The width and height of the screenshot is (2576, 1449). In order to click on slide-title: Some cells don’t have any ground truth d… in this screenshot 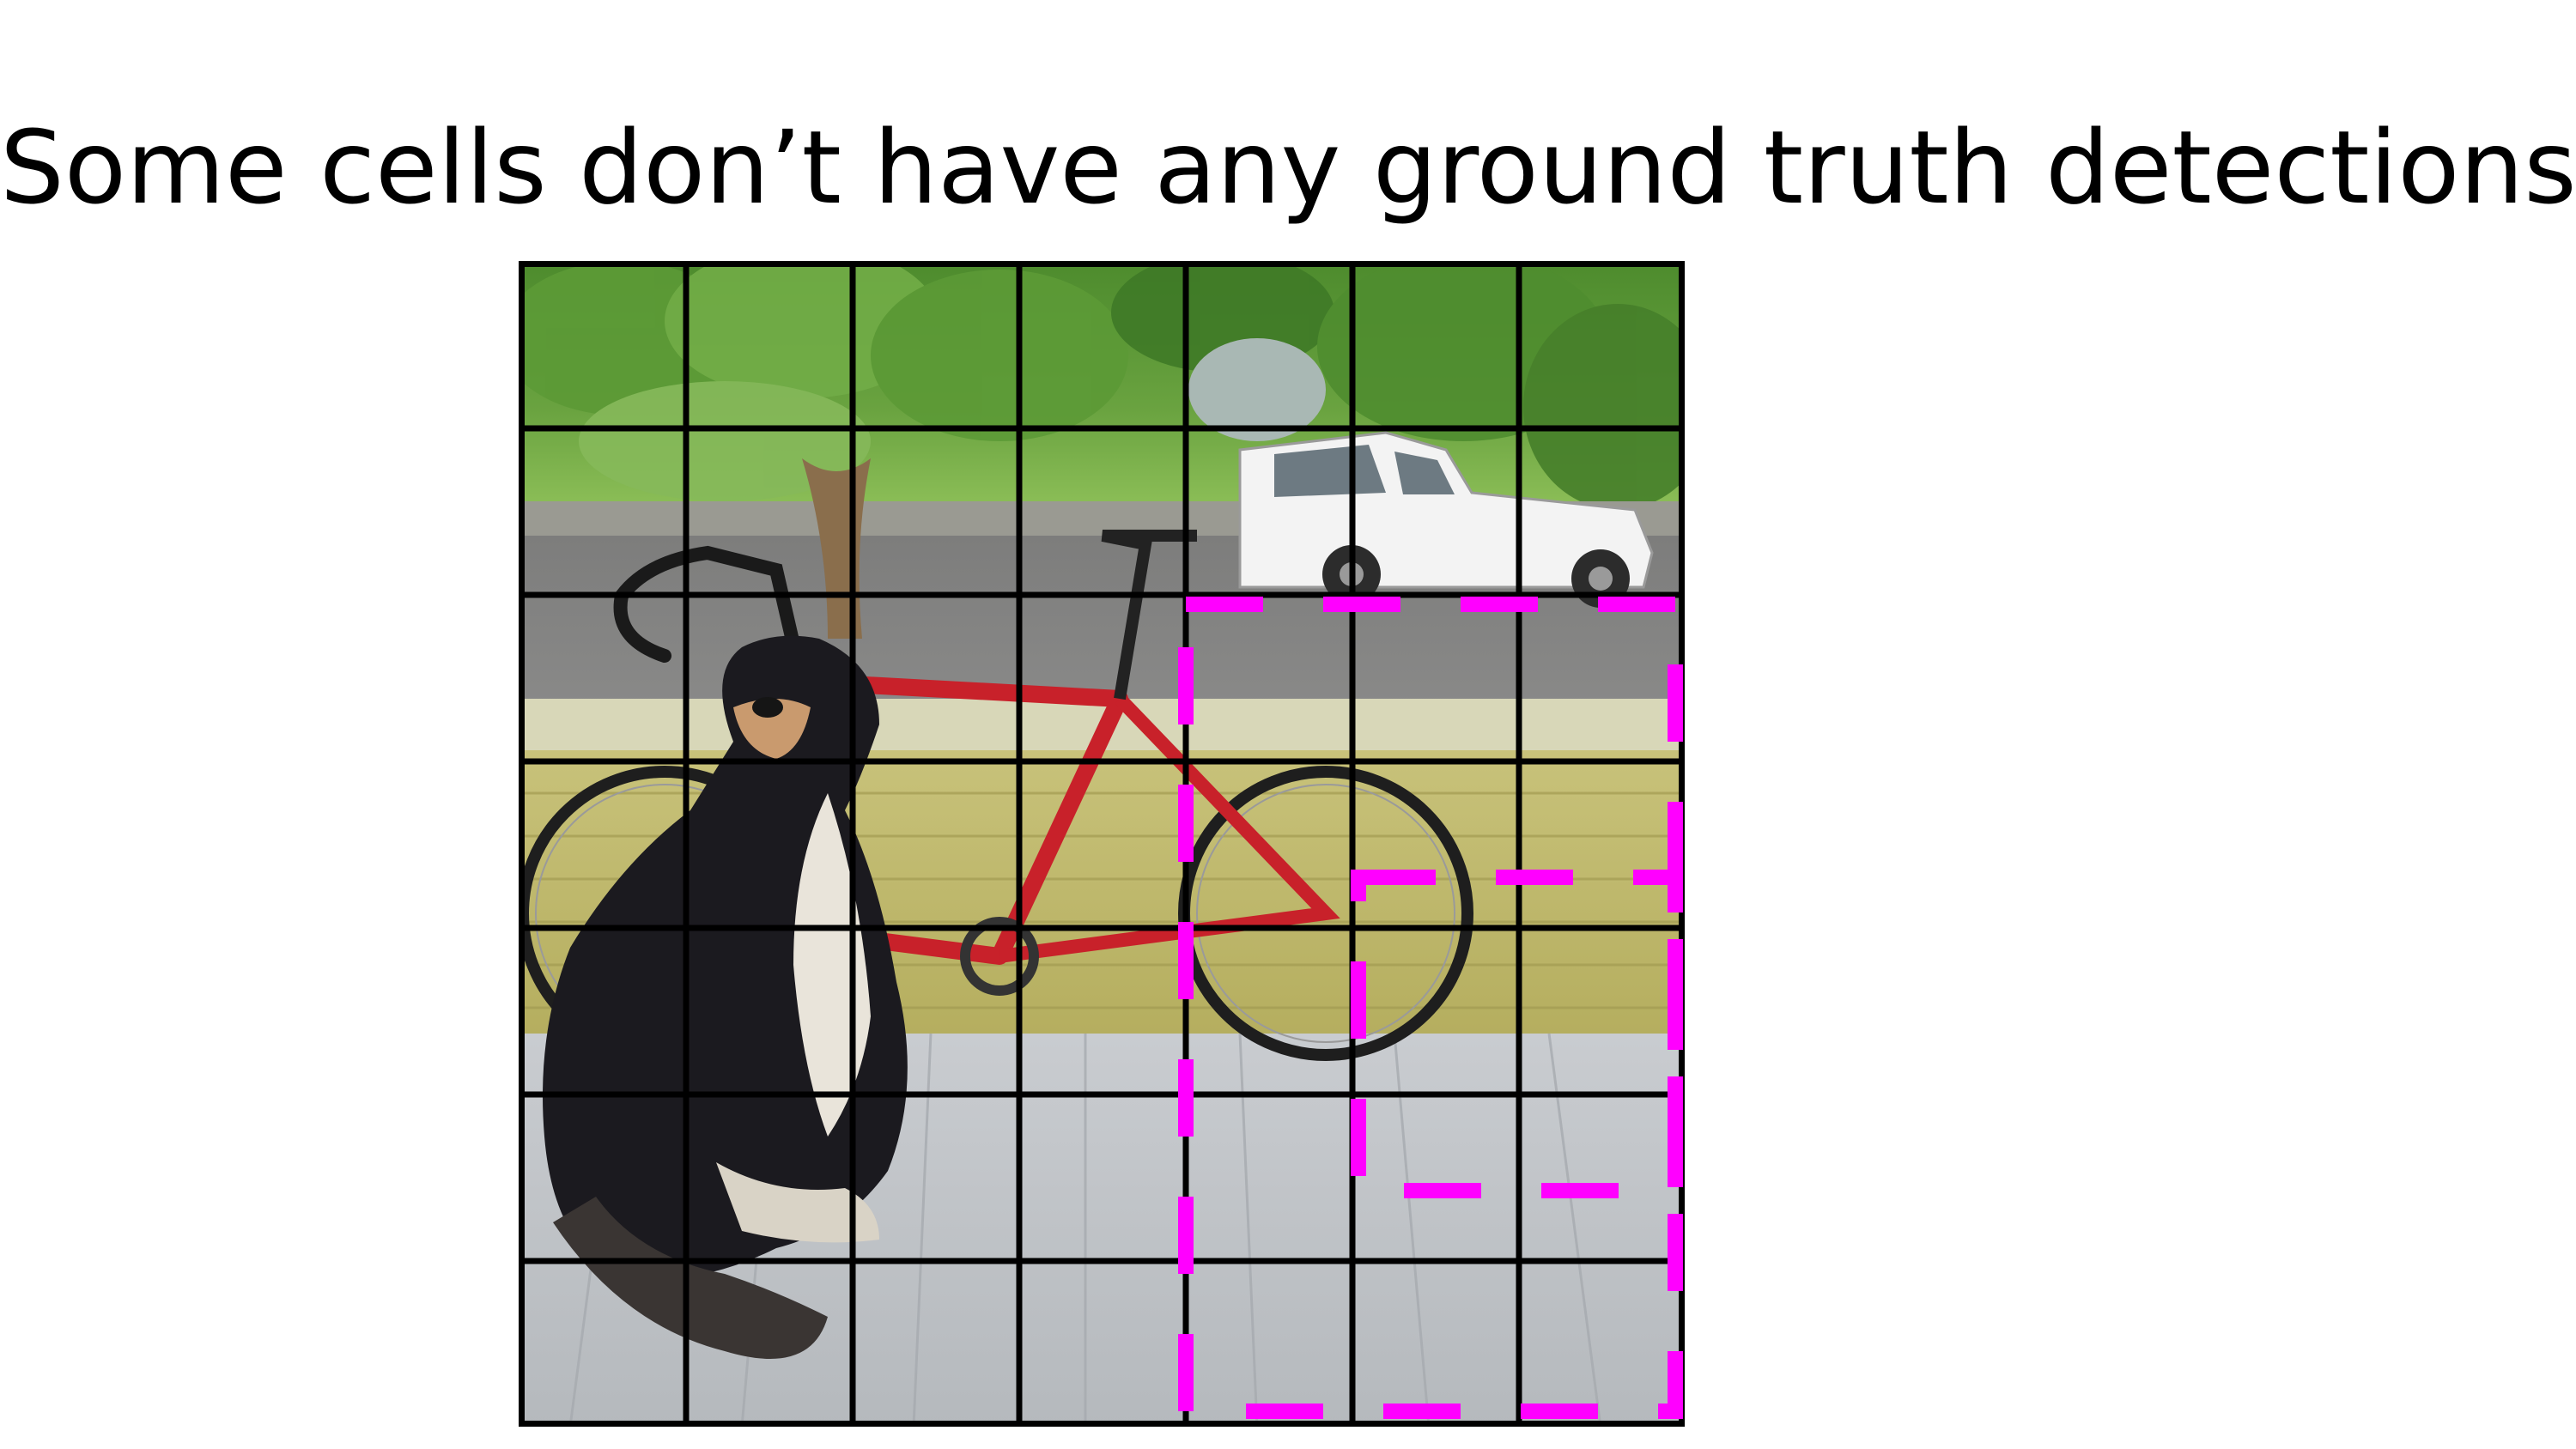, I will do `click(1288, 167)`.